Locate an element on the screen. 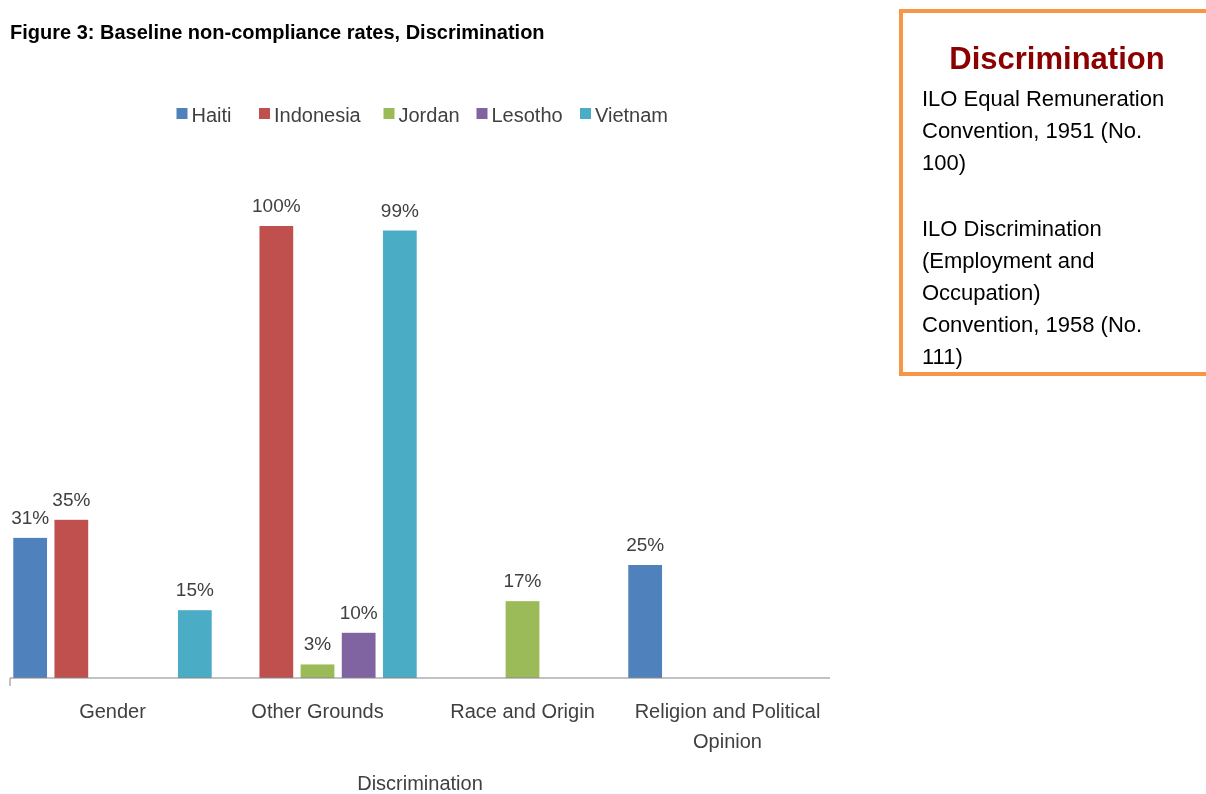 This screenshot has height=794, width=1206. legend-label: Haiti is located at coordinates (211, 115).